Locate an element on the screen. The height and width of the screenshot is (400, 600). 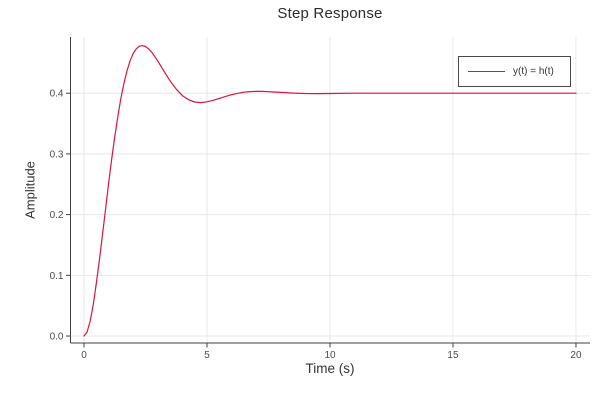
x-tick-label: 5 is located at coordinates (207, 355).